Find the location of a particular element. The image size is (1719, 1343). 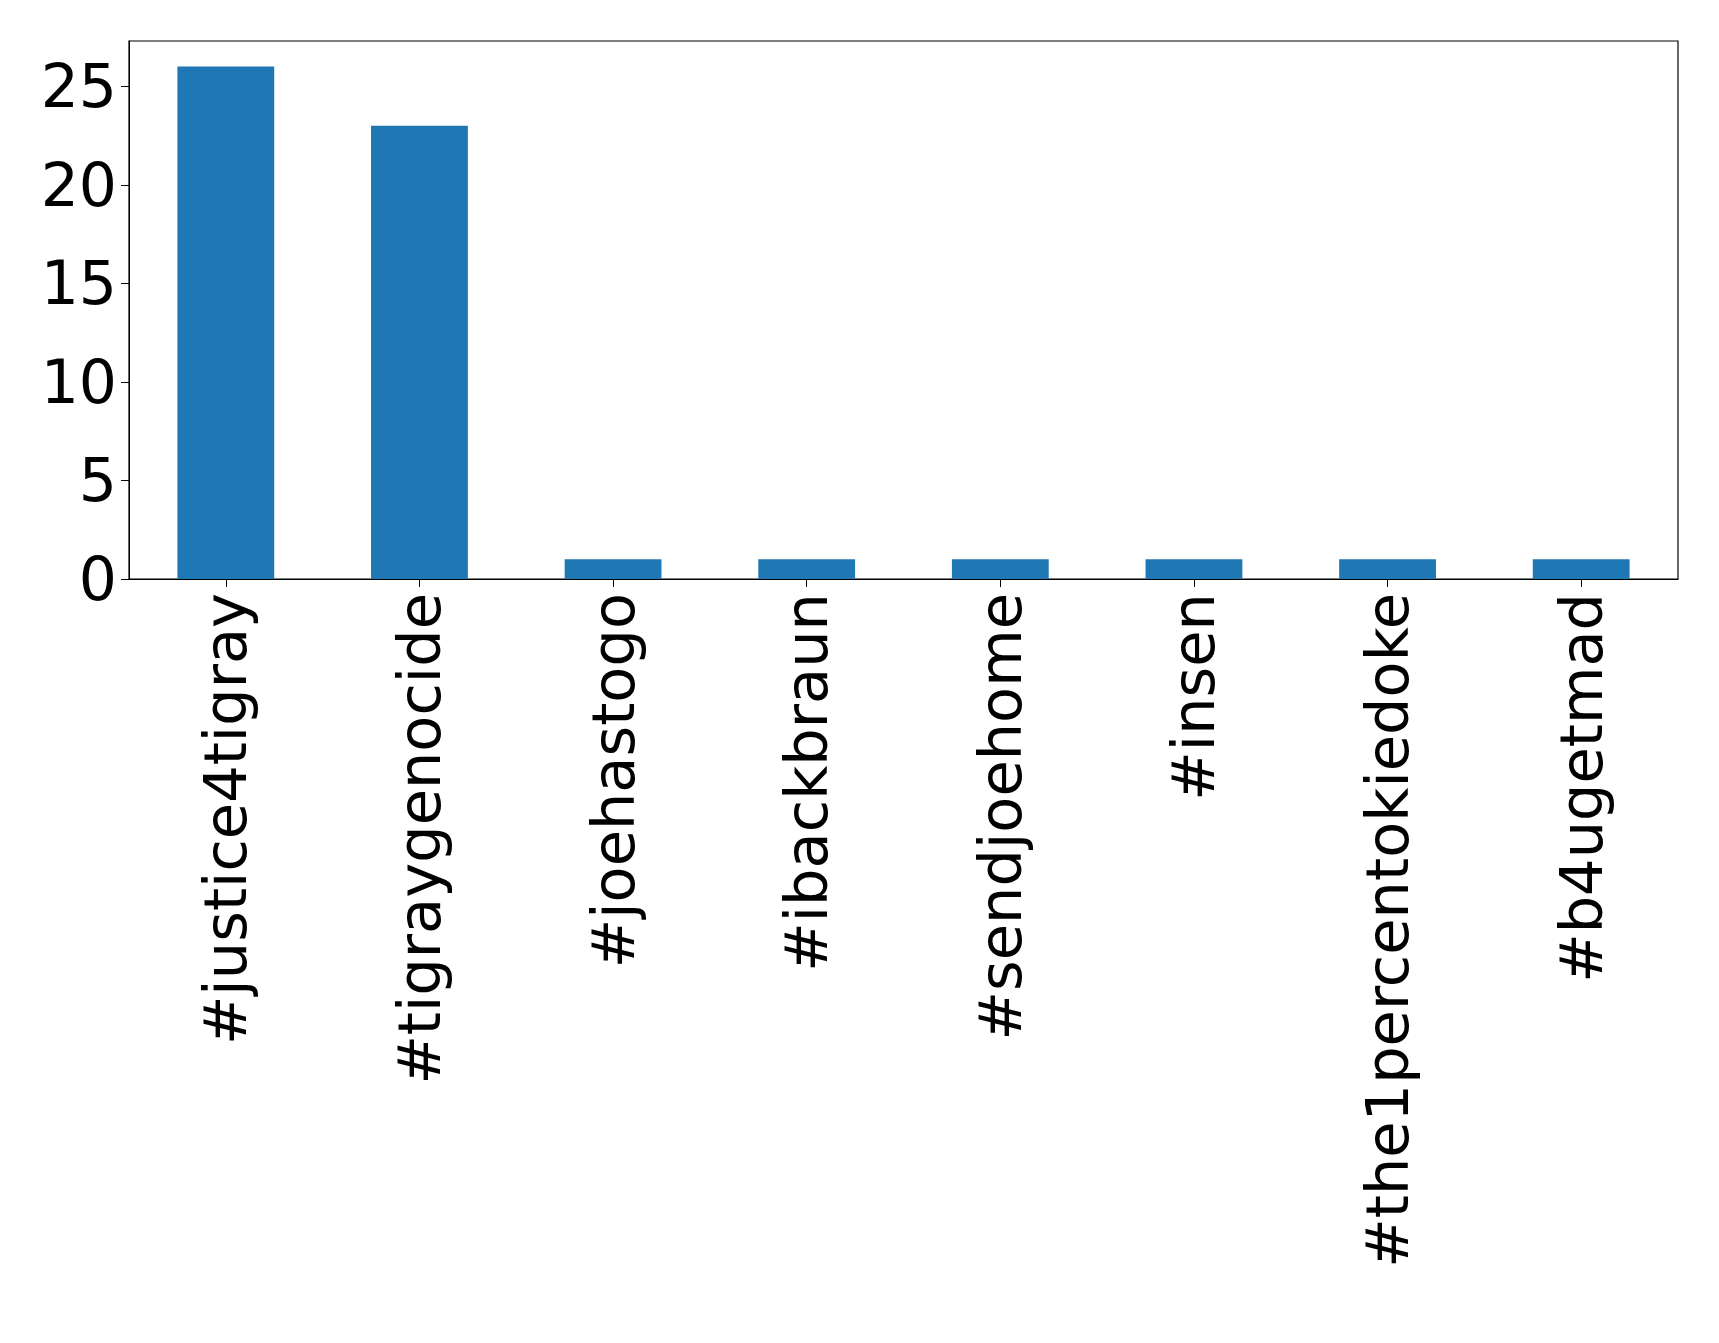

x-tick-label: #the1percentokiedoke is located at coordinates (1388, 930).